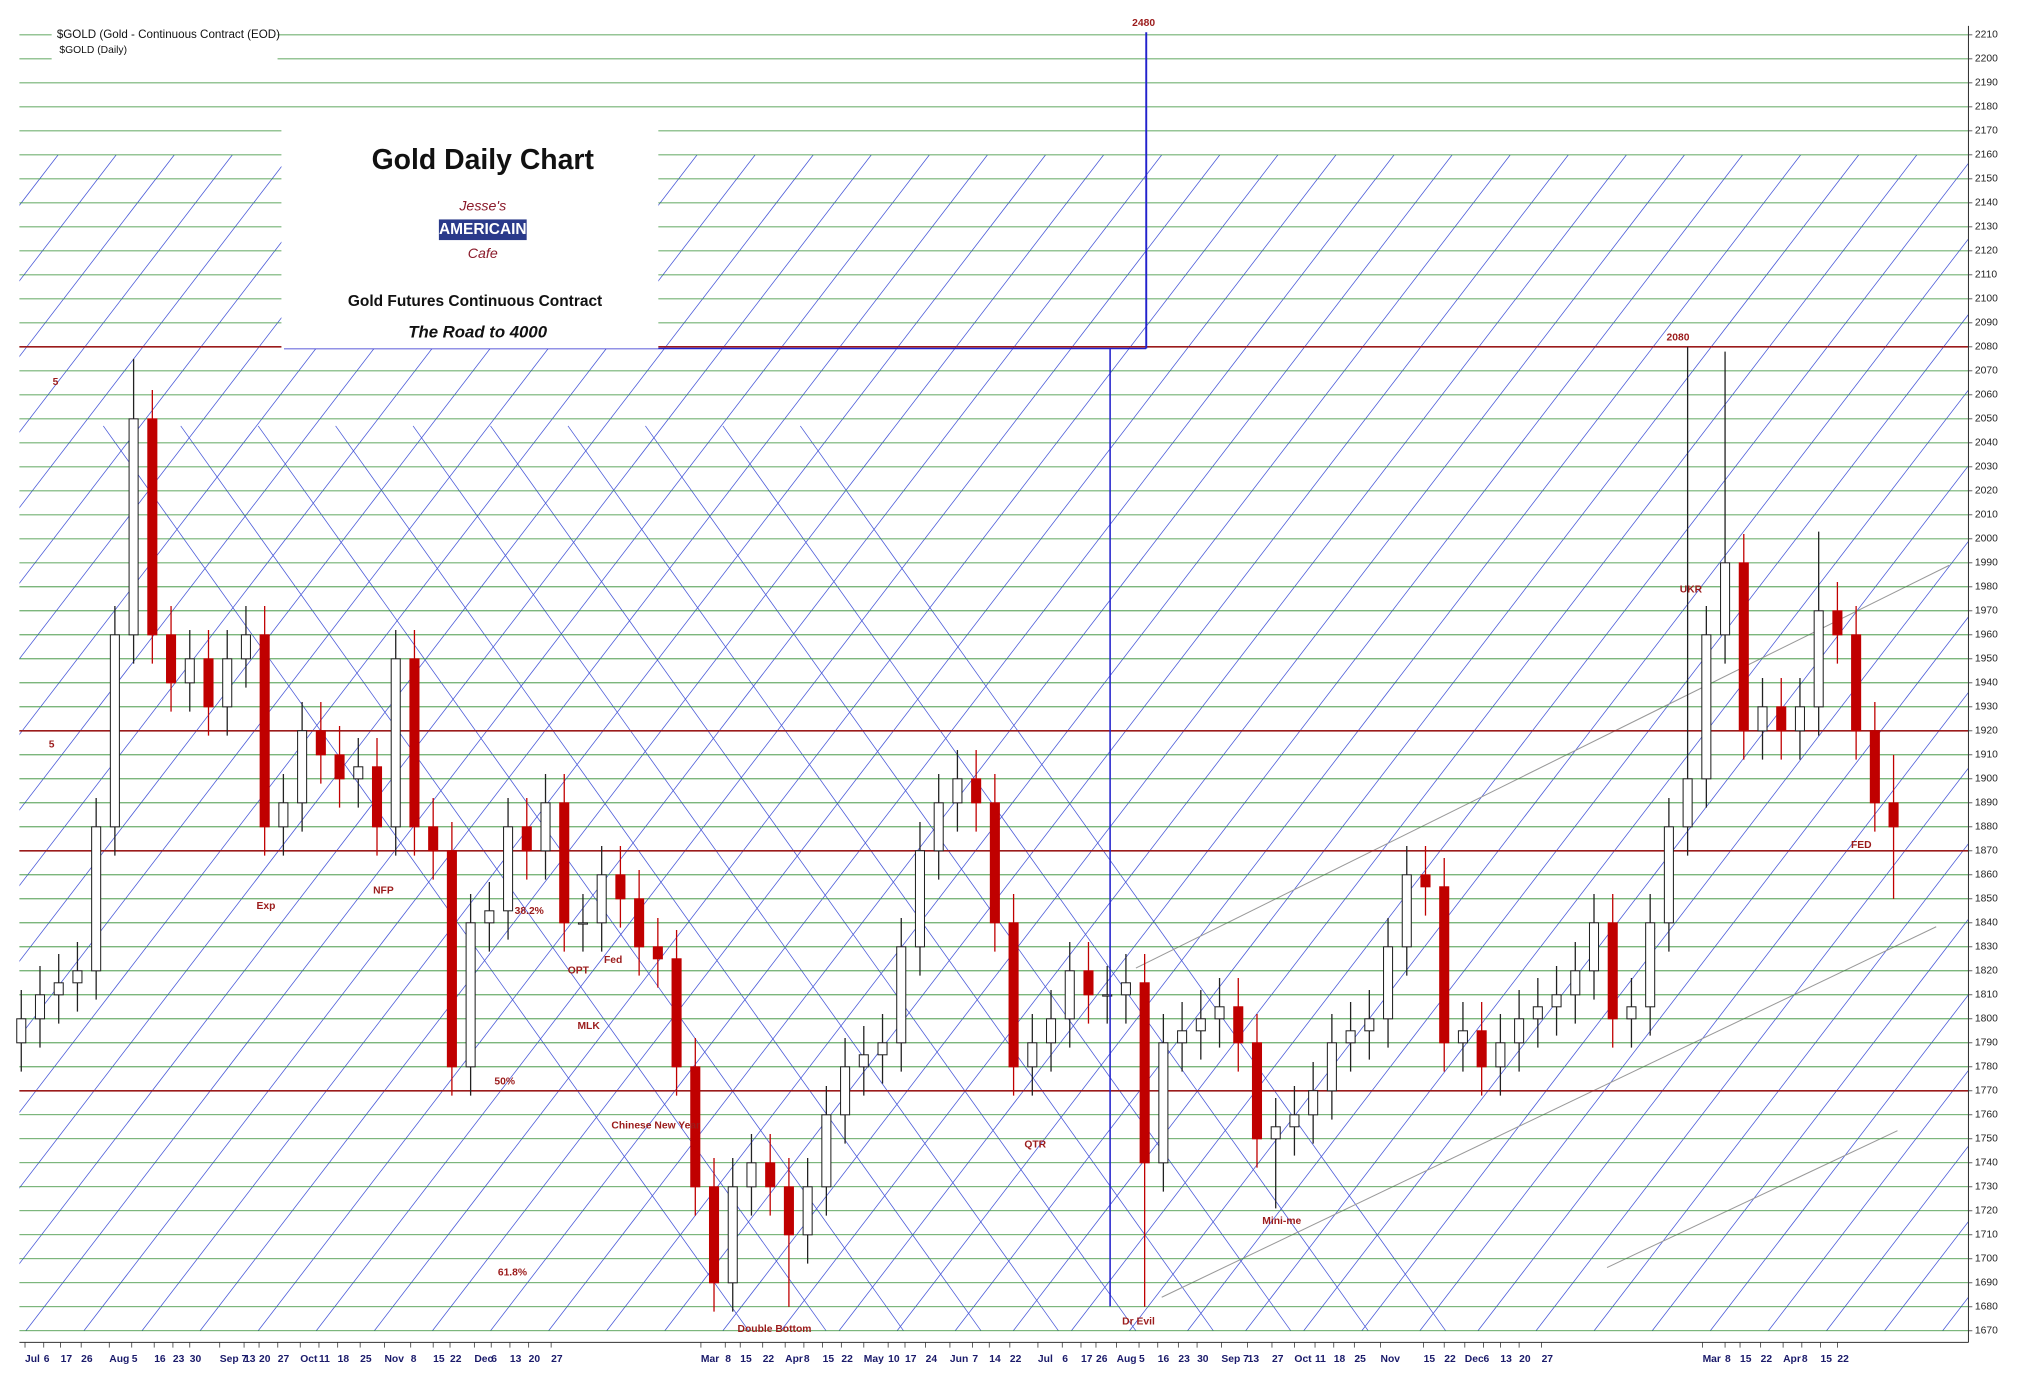 The height and width of the screenshot is (1385, 2024). What do you see at coordinates (504, 1081) in the screenshot?
I see `annotation: 50%` at bounding box center [504, 1081].